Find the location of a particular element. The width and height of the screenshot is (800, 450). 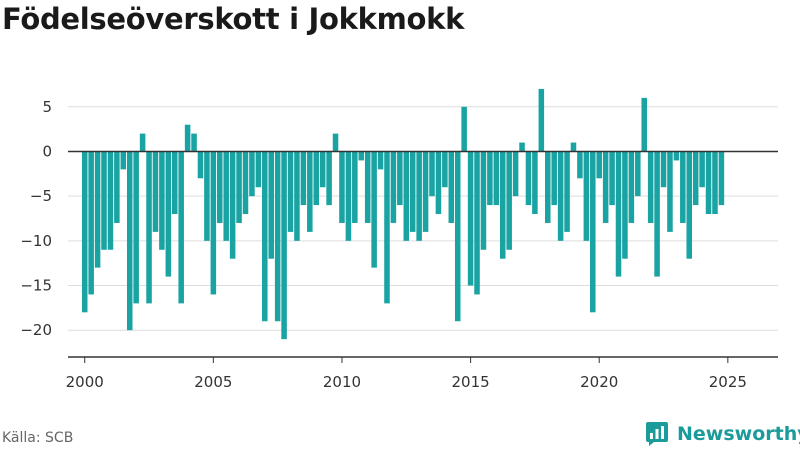

brand-logo: Newsworthy is located at coordinates (722, 434).